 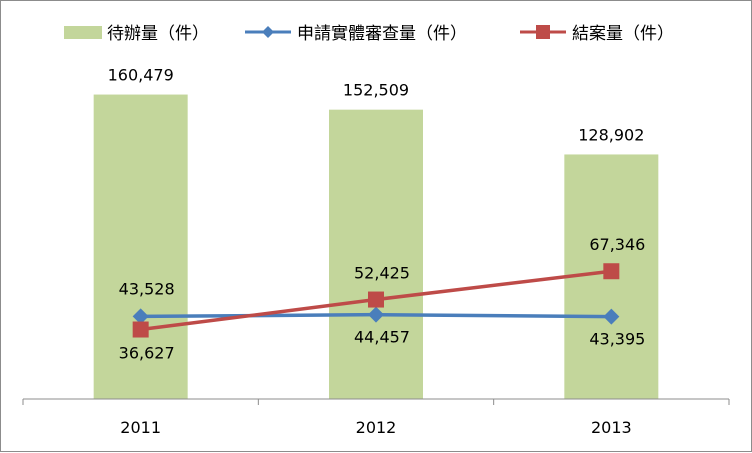 What do you see at coordinates (147, 288) in the screenshot?
I see `data-label-application-2011: 43,528` at bounding box center [147, 288].